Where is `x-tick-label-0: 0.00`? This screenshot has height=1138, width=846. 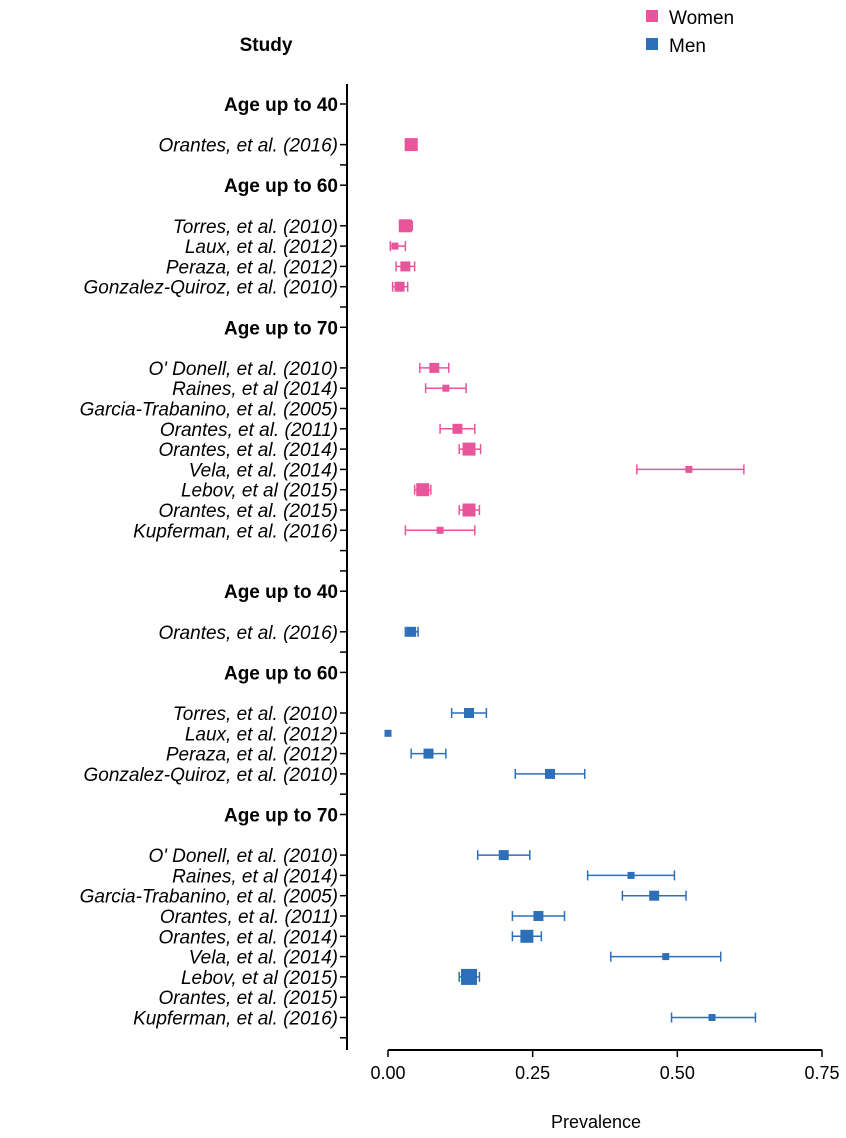 x-tick-label-0: 0.00 is located at coordinates (387, 1073).